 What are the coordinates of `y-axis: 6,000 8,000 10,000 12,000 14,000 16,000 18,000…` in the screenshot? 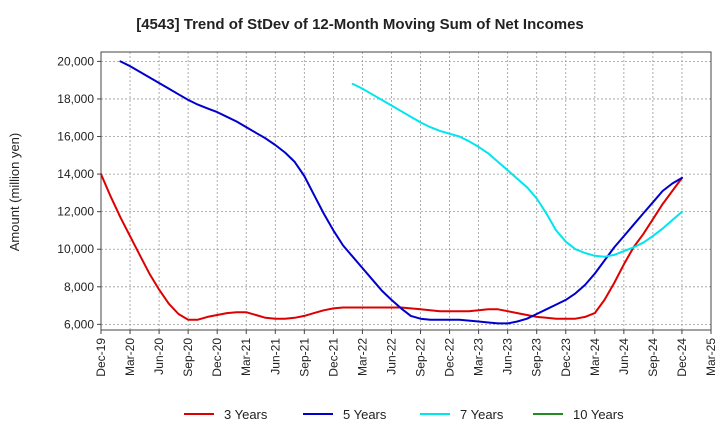 It's located at (79, 192).